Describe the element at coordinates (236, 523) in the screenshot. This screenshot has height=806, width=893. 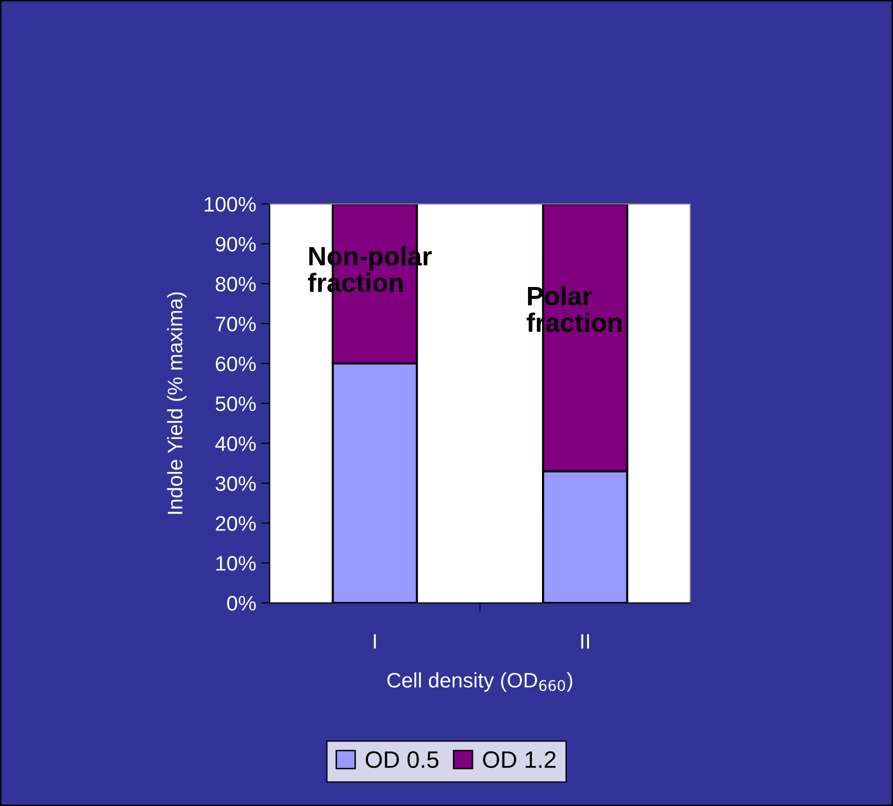
I see `y-tick-label: 20%` at that location.